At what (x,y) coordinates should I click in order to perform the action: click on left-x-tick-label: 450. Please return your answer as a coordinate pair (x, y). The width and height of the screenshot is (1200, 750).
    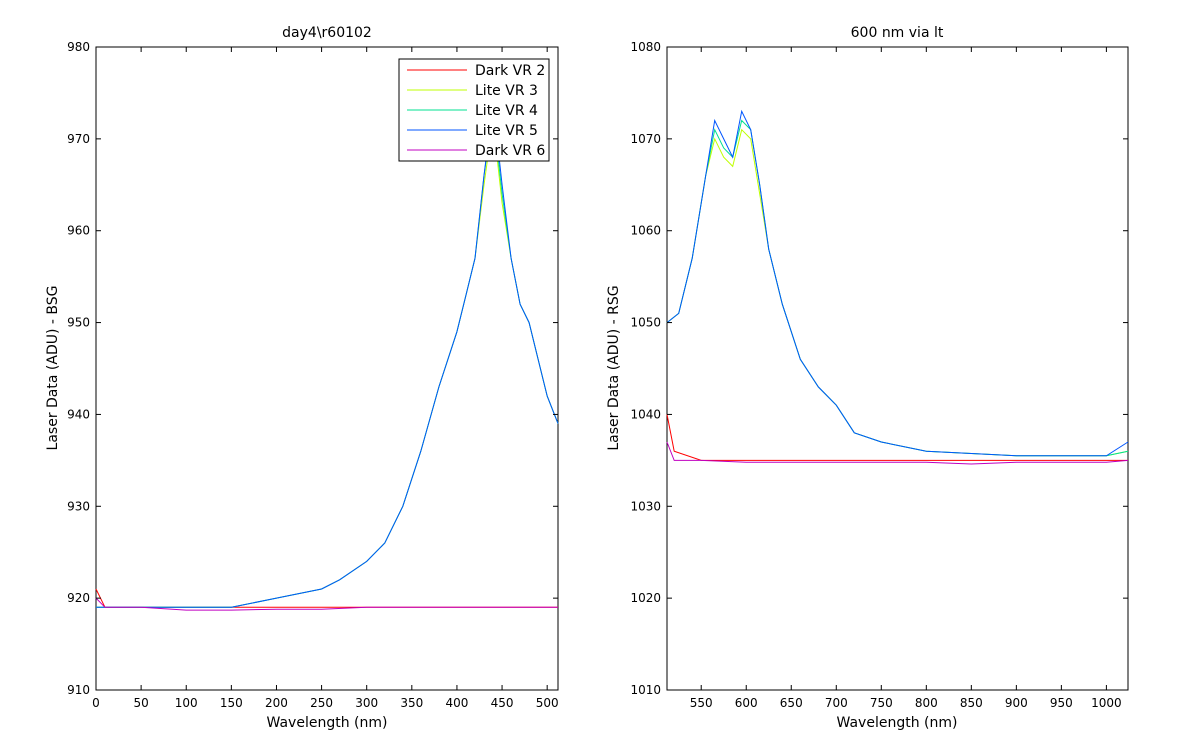
    Looking at the image, I should click on (502, 703).